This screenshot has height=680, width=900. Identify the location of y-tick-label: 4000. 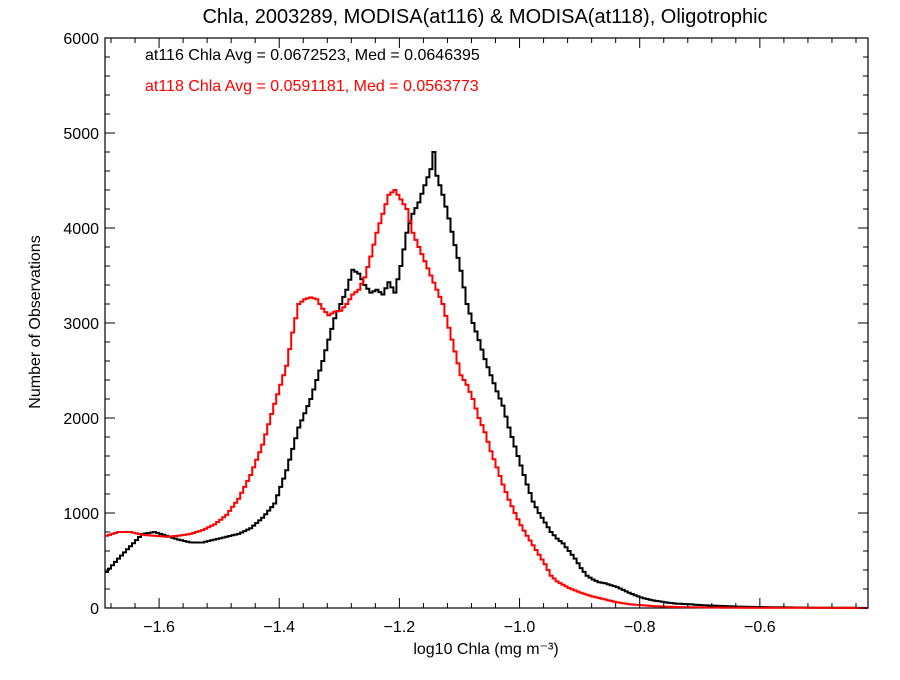
(81, 229).